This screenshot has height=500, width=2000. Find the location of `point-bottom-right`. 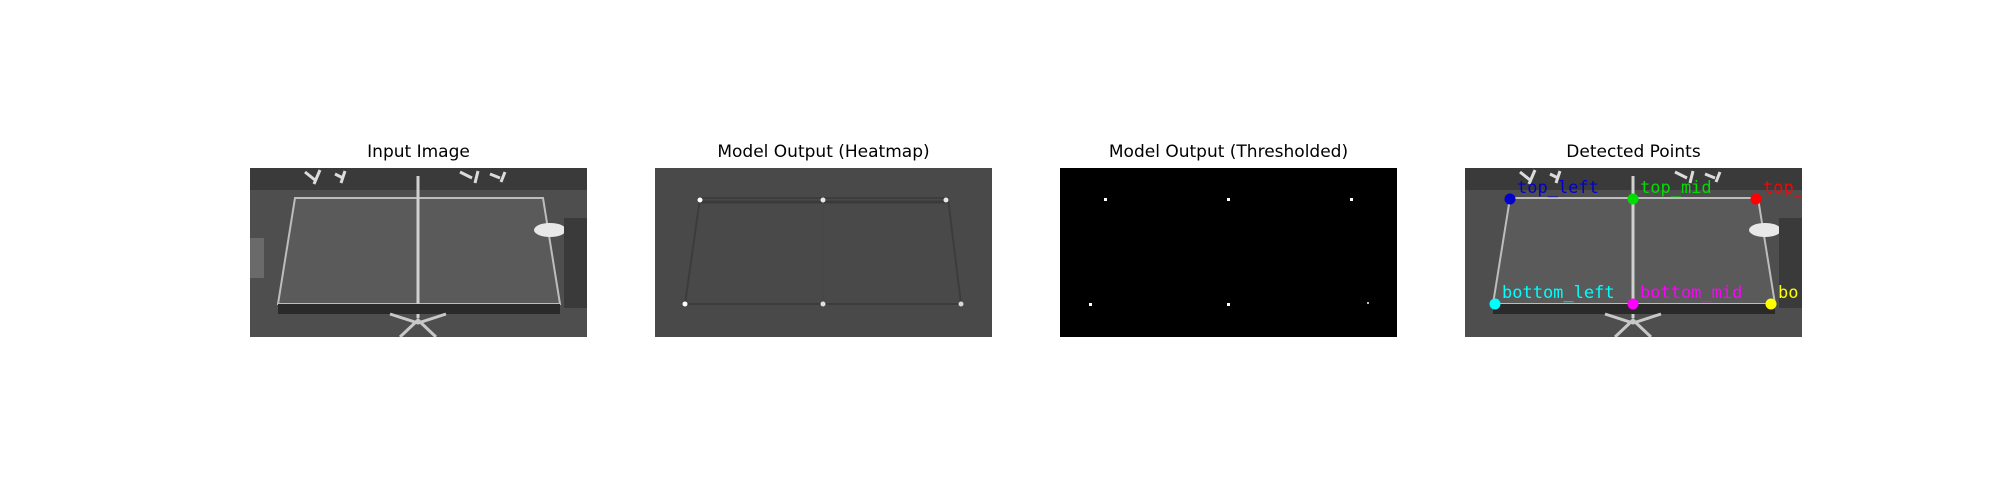

point-bottom-right is located at coordinates (1771, 304).